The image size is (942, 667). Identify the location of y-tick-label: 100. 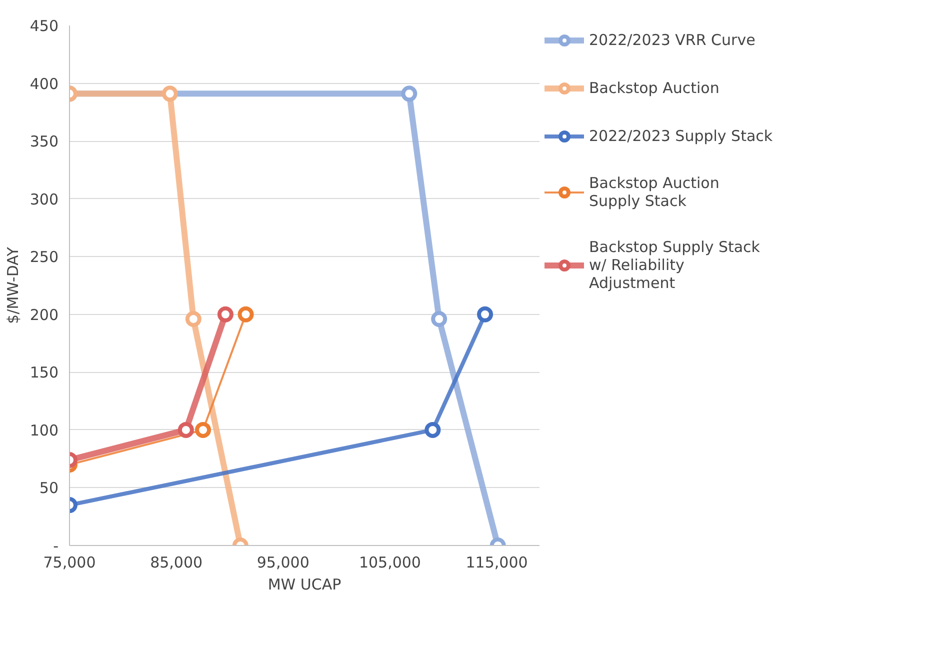
(44, 430).